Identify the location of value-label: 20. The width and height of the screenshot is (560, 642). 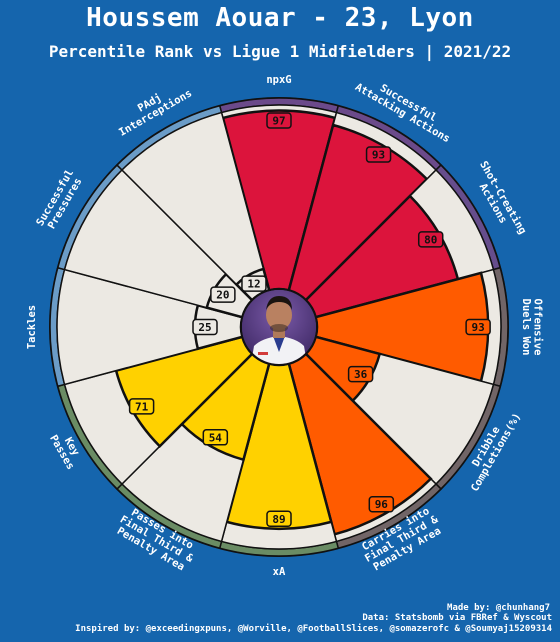
(223, 294).